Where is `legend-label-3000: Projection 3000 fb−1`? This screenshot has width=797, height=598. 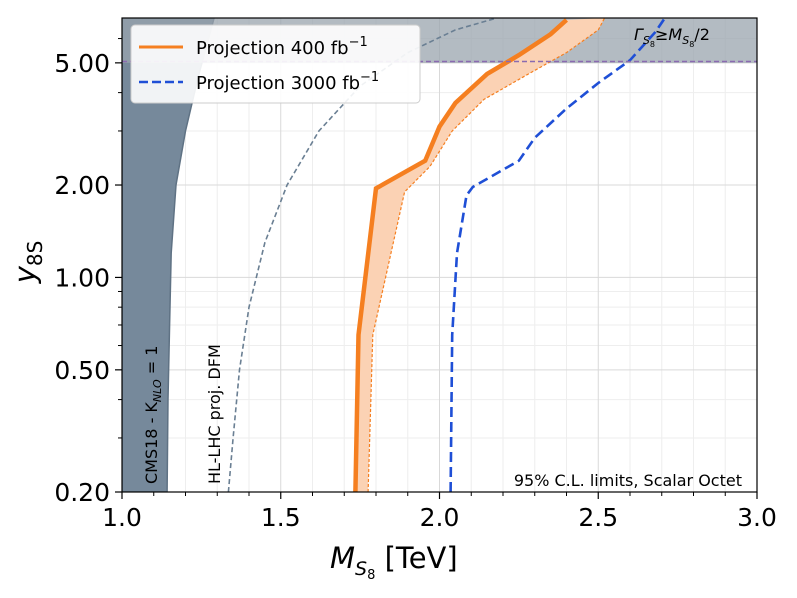 legend-label-3000: Projection 3000 fb−1 is located at coordinates (287, 82).